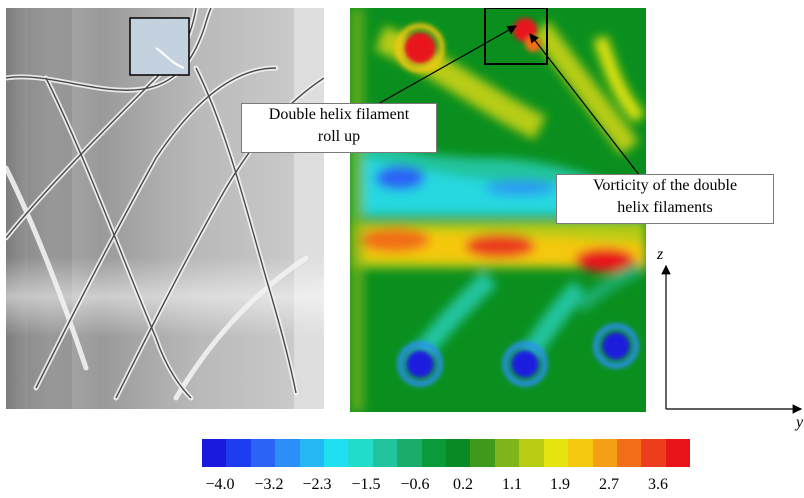 The height and width of the screenshot is (498, 804). I want to click on colorbar-tick-label: 1.9, so click(560, 484).